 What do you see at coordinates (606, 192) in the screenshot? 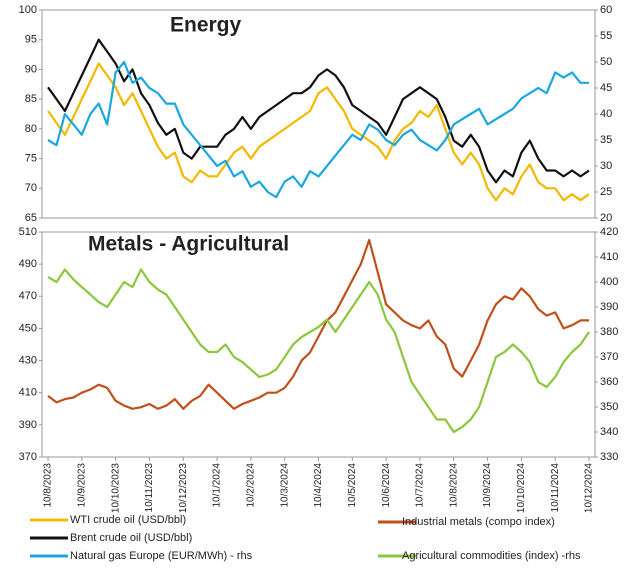
I see `y2-tick-label: 25` at bounding box center [606, 192].